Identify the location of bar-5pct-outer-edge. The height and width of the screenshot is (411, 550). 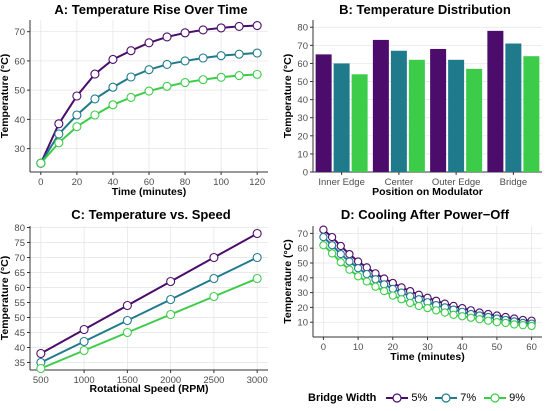
(438, 110).